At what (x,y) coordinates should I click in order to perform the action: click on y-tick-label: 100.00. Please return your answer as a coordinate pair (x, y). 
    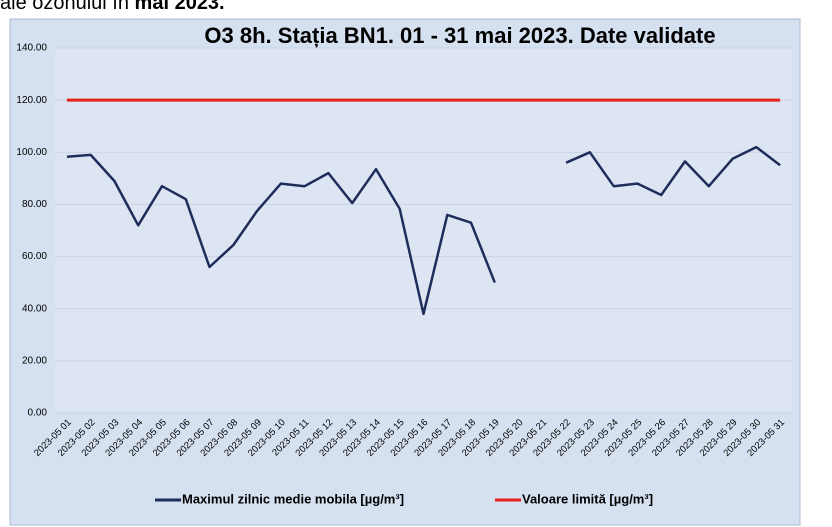
    Looking at the image, I should click on (31, 152).